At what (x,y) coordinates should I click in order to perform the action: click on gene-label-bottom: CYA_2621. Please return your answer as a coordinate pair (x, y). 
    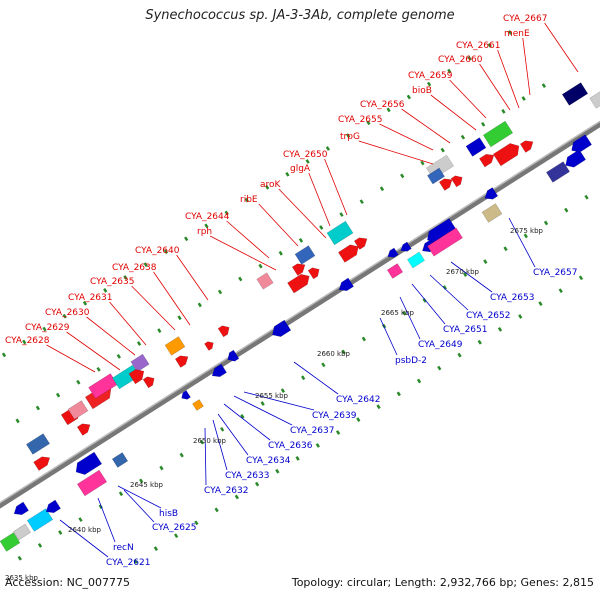
    Looking at the image, I should click on (128, 563).